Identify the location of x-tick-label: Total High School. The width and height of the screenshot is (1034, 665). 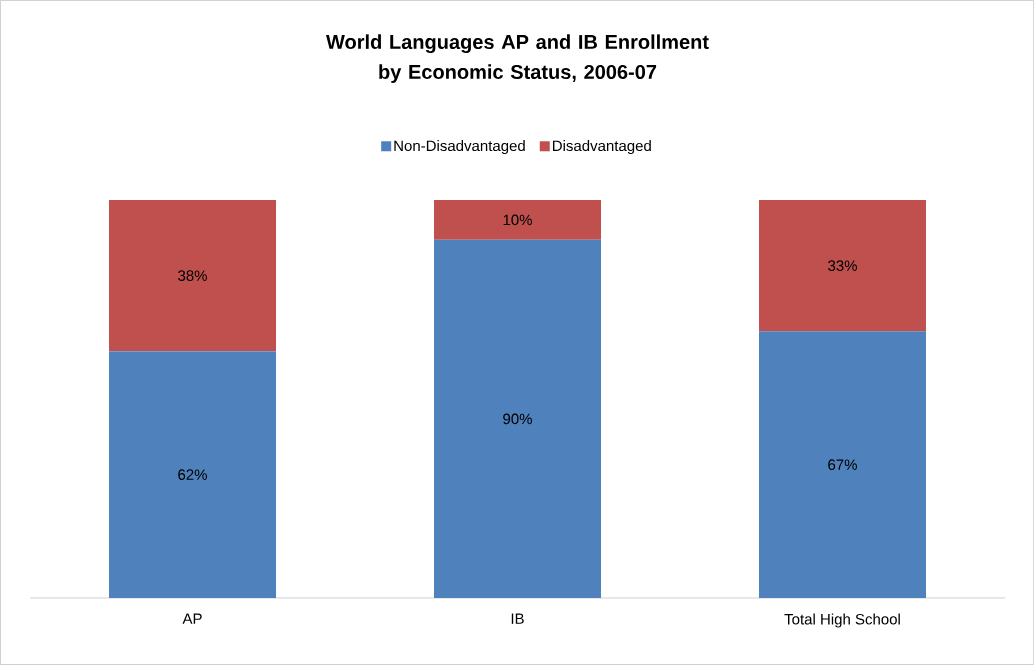
(842, 620).